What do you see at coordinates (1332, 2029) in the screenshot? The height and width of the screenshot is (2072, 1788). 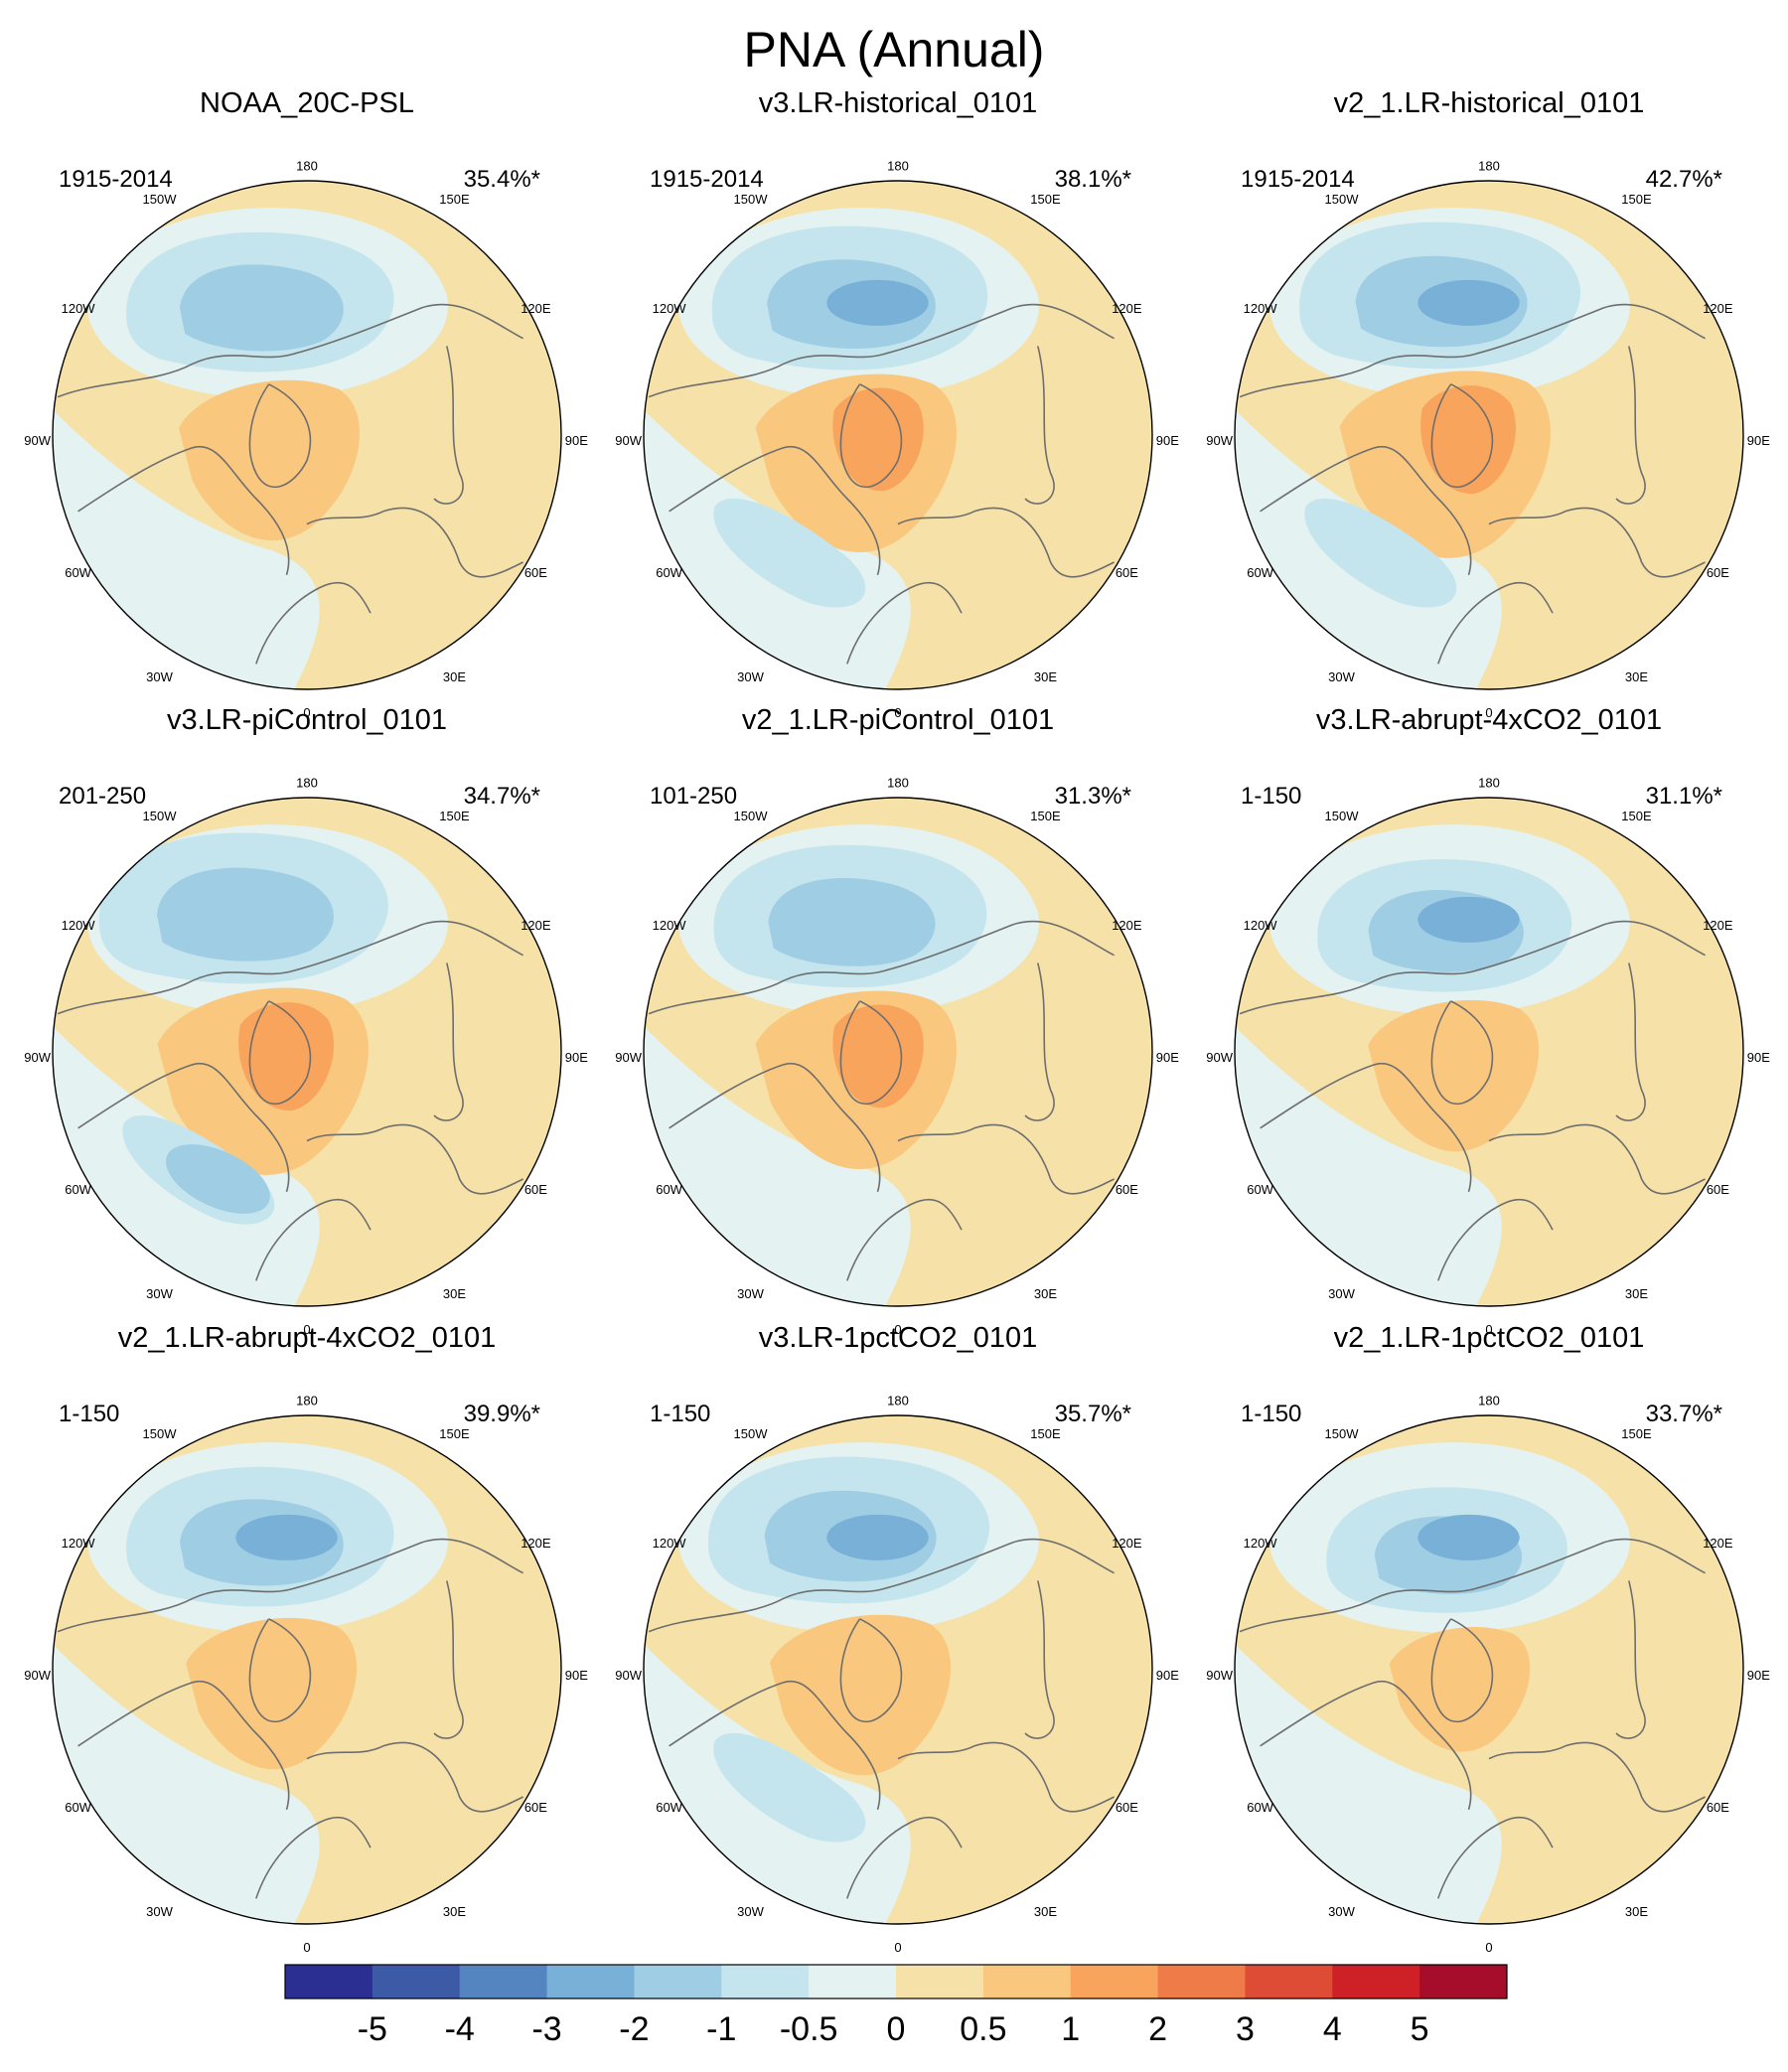 I see `colorbar-label: 4` at bounding box center [1332, 2029].